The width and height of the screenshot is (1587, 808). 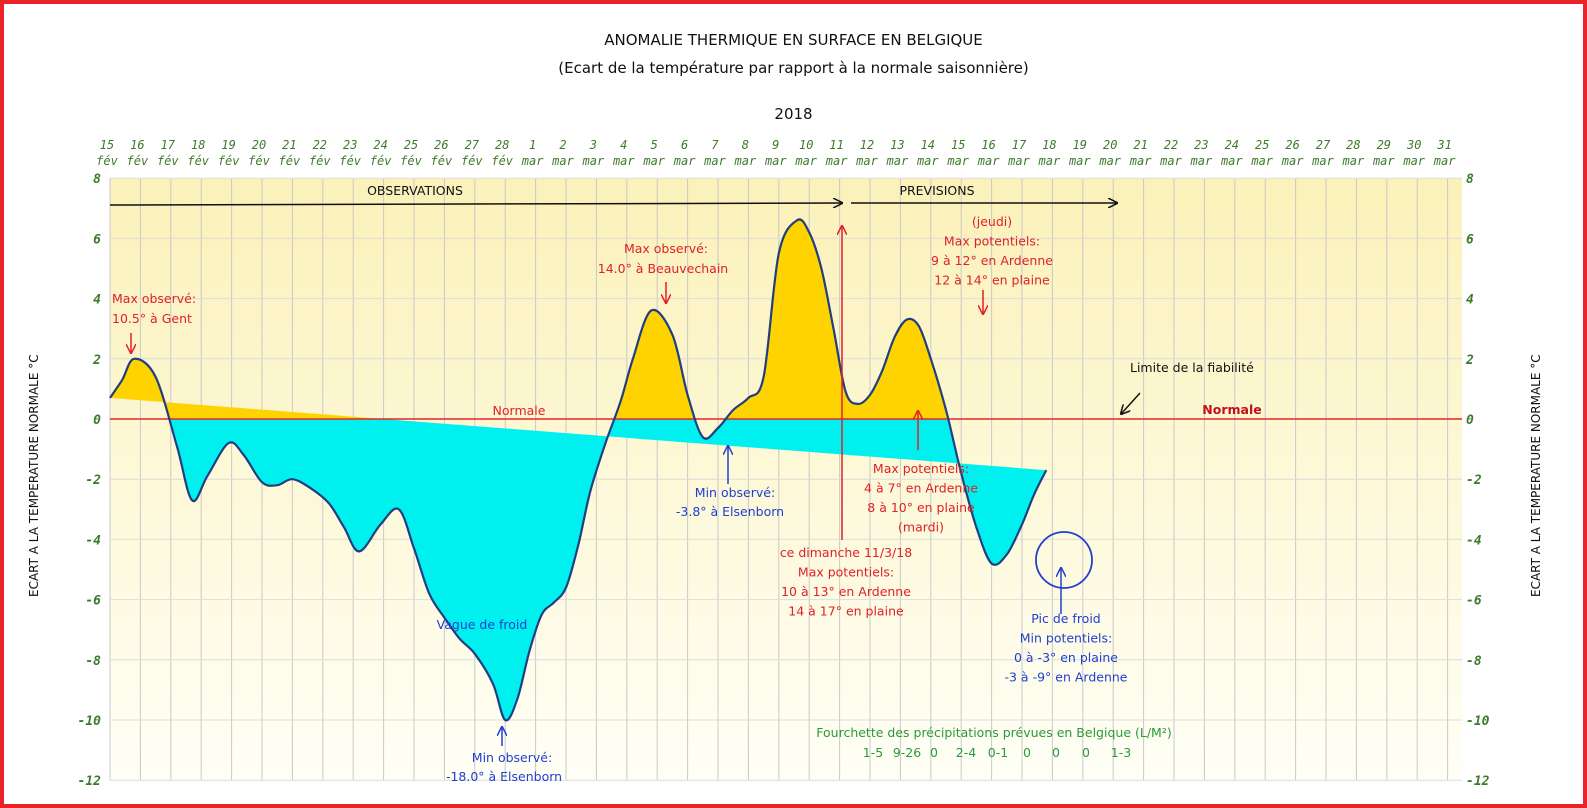 What do you see at coordinates (1231, 409) in the screenshot?
I see `normale-label-right: Normale` at bounding box center [1231, 409].